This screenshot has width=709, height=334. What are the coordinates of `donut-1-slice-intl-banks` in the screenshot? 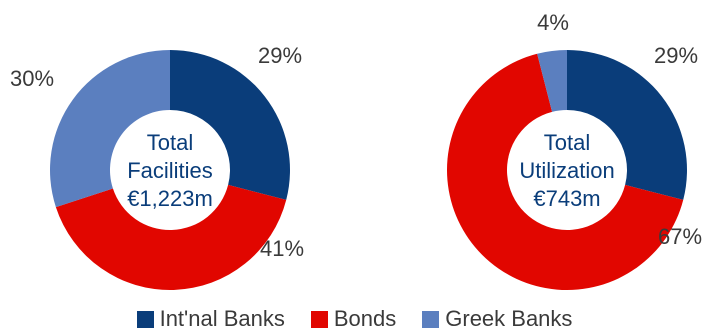 It's located at (230, 125).